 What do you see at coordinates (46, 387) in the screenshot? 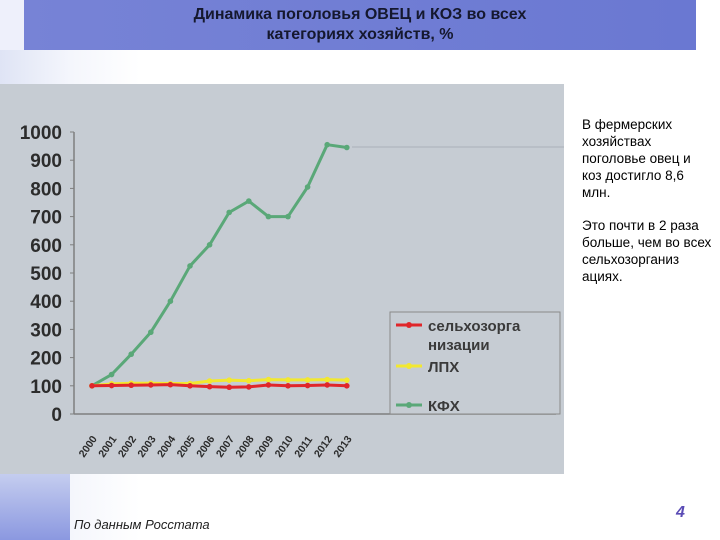
I see `y-tick-label: 100` at bounding box center [46, 387].